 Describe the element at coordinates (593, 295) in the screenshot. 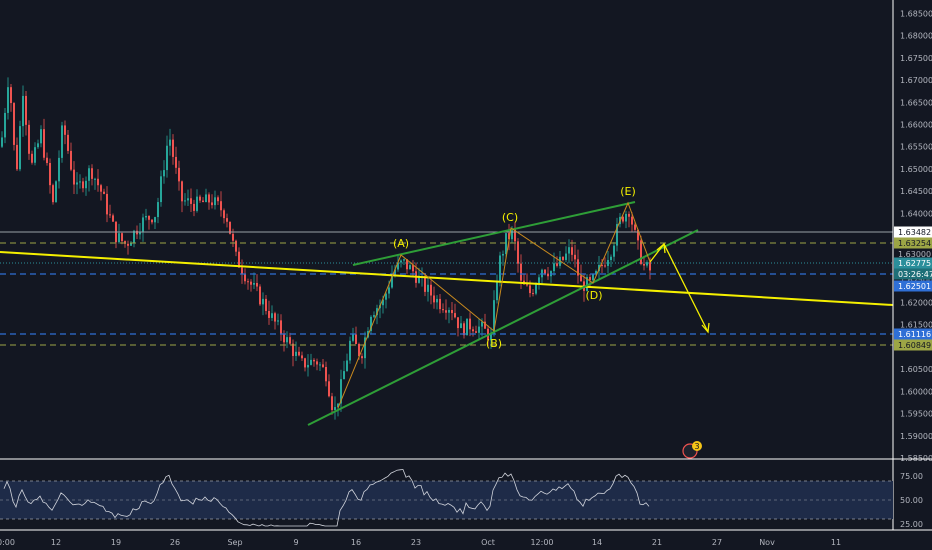

I see `wave-label-d: (D)` at that location.